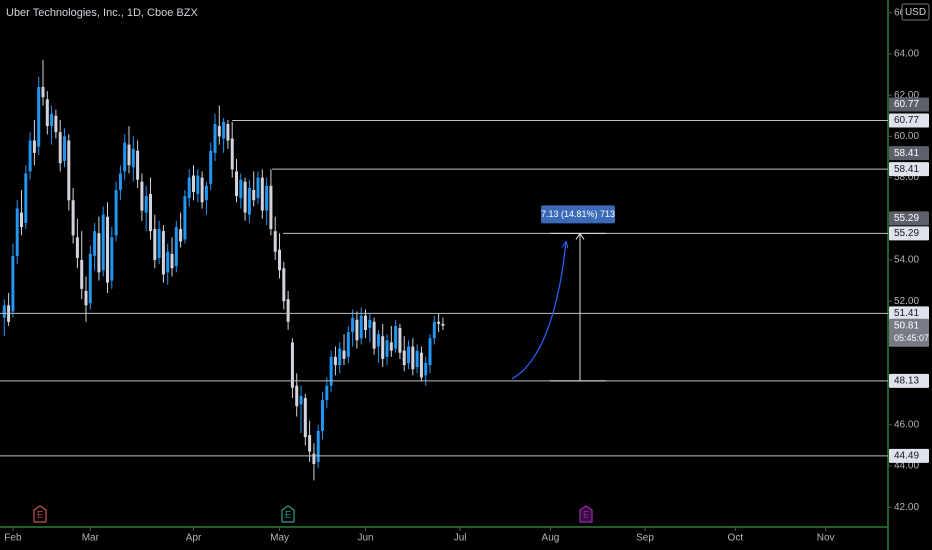 Image resolution: width=932 pixels, height=550 pixels. I want to click on measure-label-box, so click(578, 214).